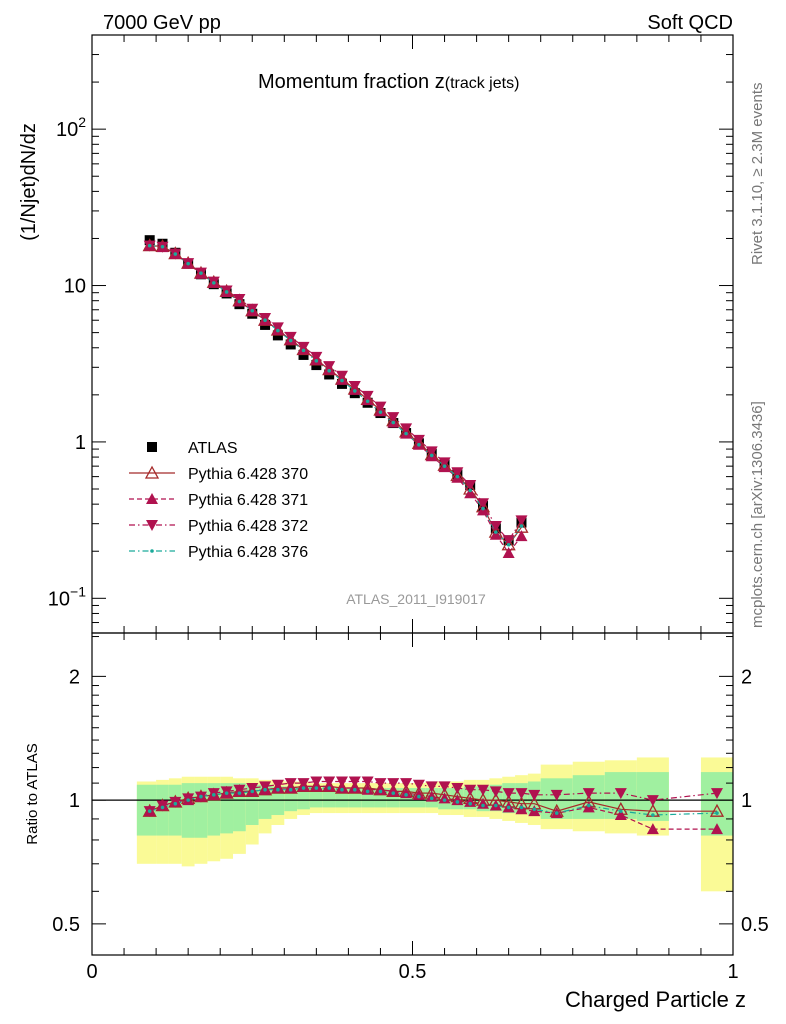 The width and height of the screenshot is (786, 1024). Describe the element at coordinates (732, 972) in the screenshot. I see `x-tick-label: 1` at that location.